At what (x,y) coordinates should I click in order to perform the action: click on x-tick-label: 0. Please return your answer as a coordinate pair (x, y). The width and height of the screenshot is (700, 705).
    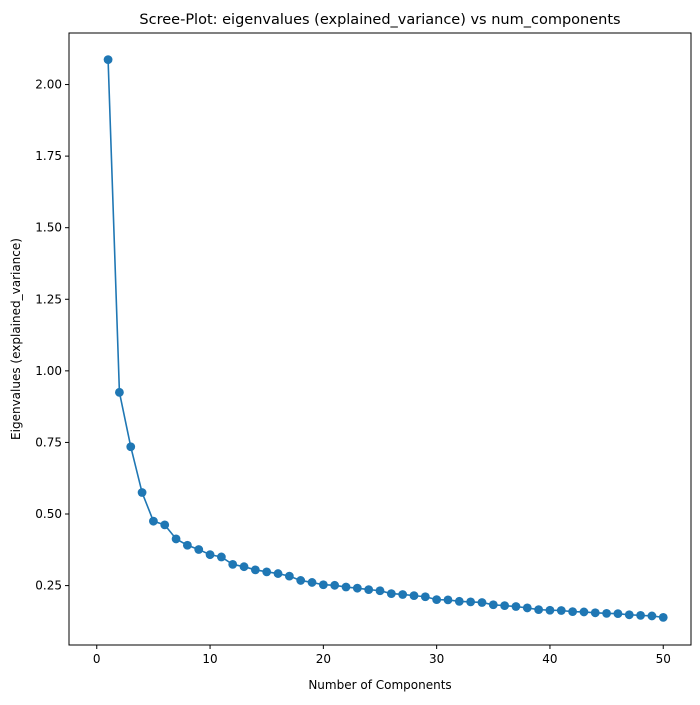
    Looking at the image, I should click on (97, 659).